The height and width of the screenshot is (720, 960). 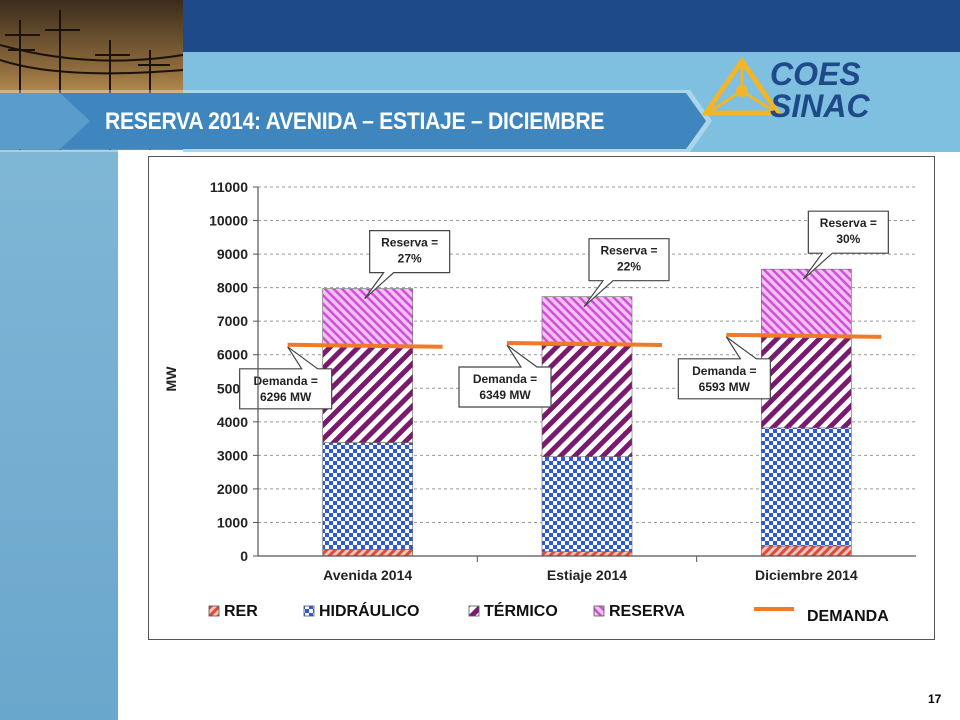 I want to click on demanda-callout-value: 6349 MW, so click(x=505, y=395).